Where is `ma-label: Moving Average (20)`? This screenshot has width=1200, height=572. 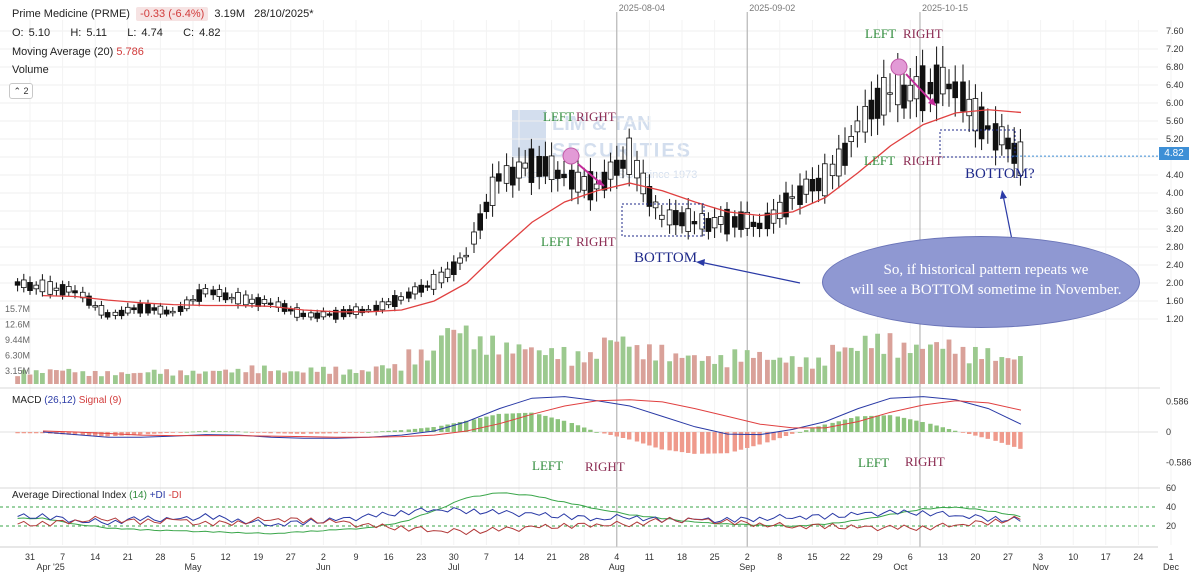
ma-label: Moving Average (20) is located at coordinates (63, 52).